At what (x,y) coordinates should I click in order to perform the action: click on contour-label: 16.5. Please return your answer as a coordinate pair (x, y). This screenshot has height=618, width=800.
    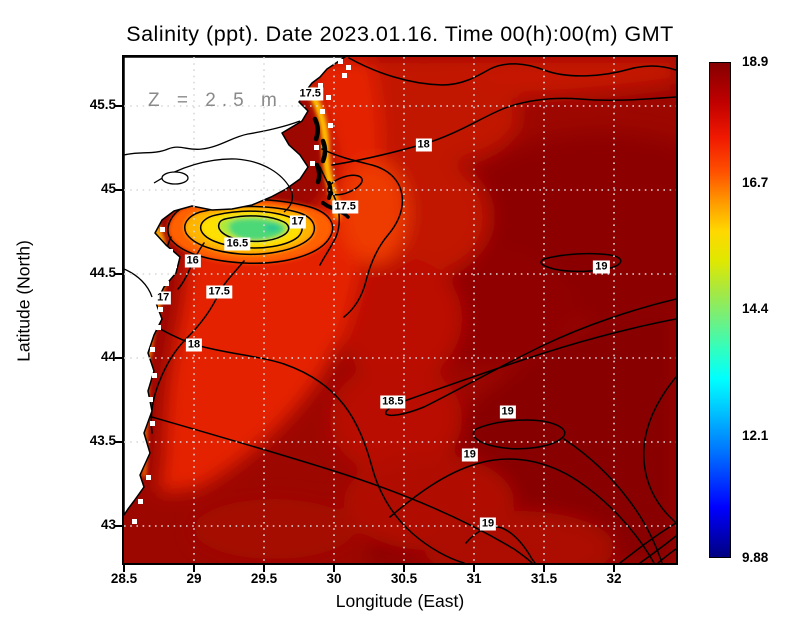
    Looking at the image, I should click on (237, 244).